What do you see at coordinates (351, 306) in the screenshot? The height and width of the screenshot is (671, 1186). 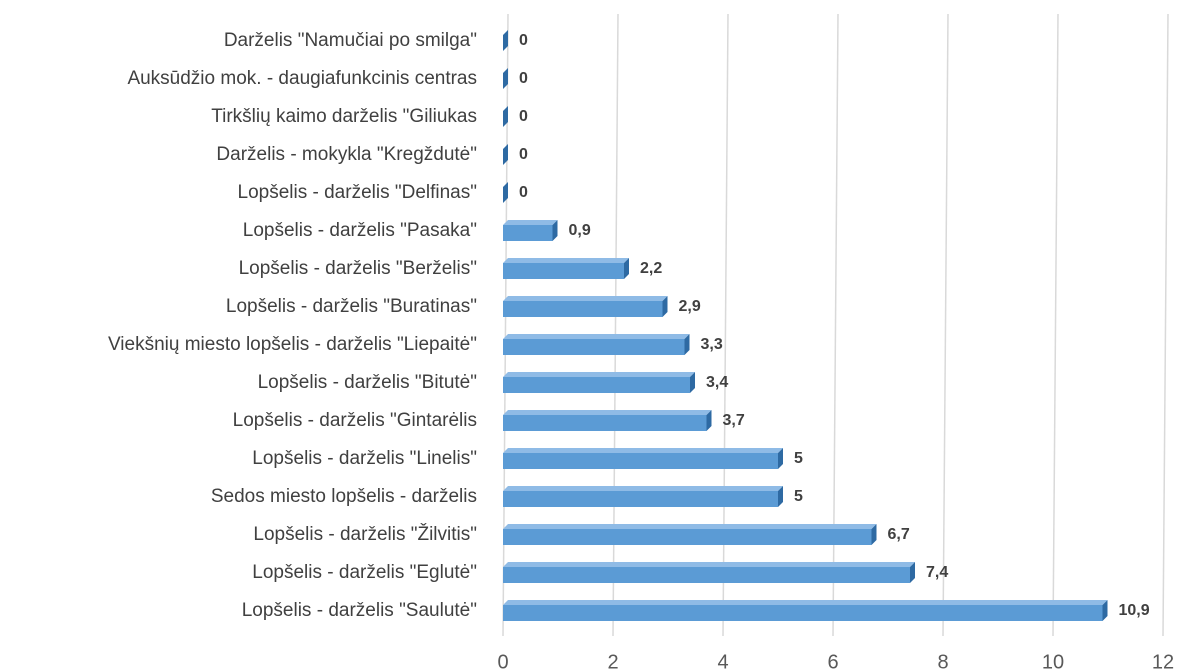 I see `y-tick-label: Lopšelis - darželis "Buratinas"` at bounding box center [351, 306].